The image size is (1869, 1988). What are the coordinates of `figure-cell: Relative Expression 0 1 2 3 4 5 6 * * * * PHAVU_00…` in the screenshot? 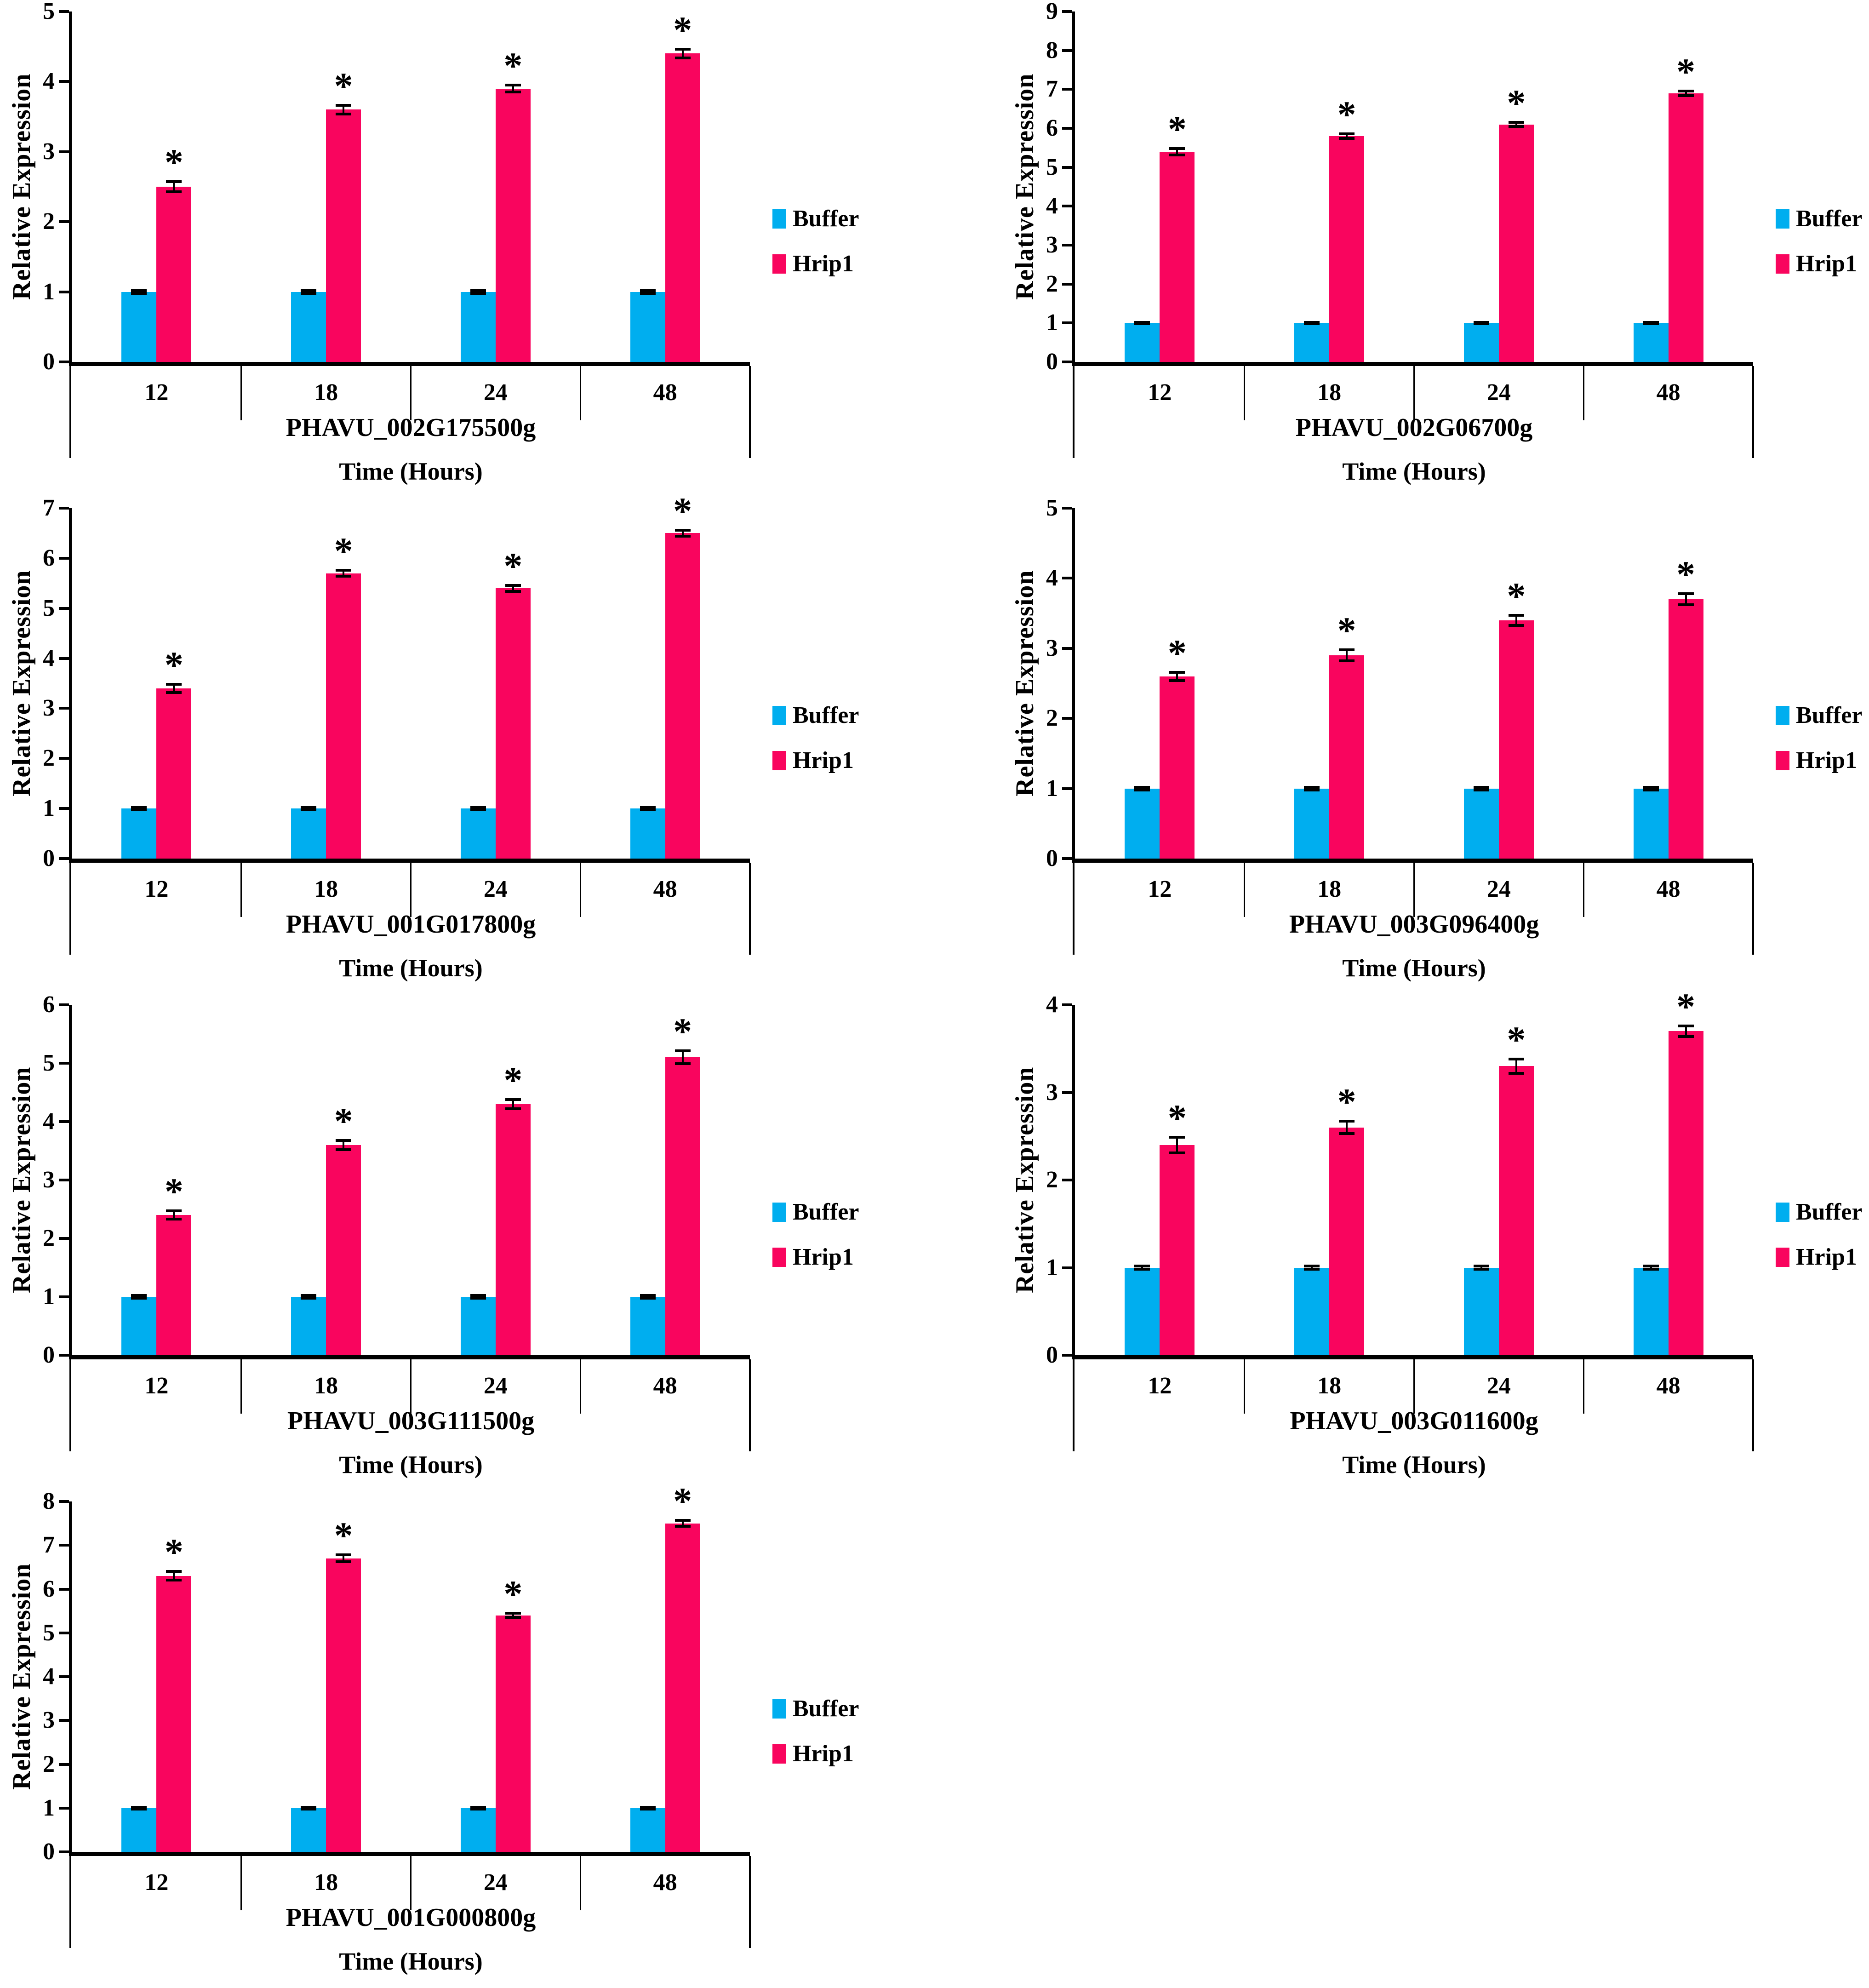 It's located at (467, 1240).